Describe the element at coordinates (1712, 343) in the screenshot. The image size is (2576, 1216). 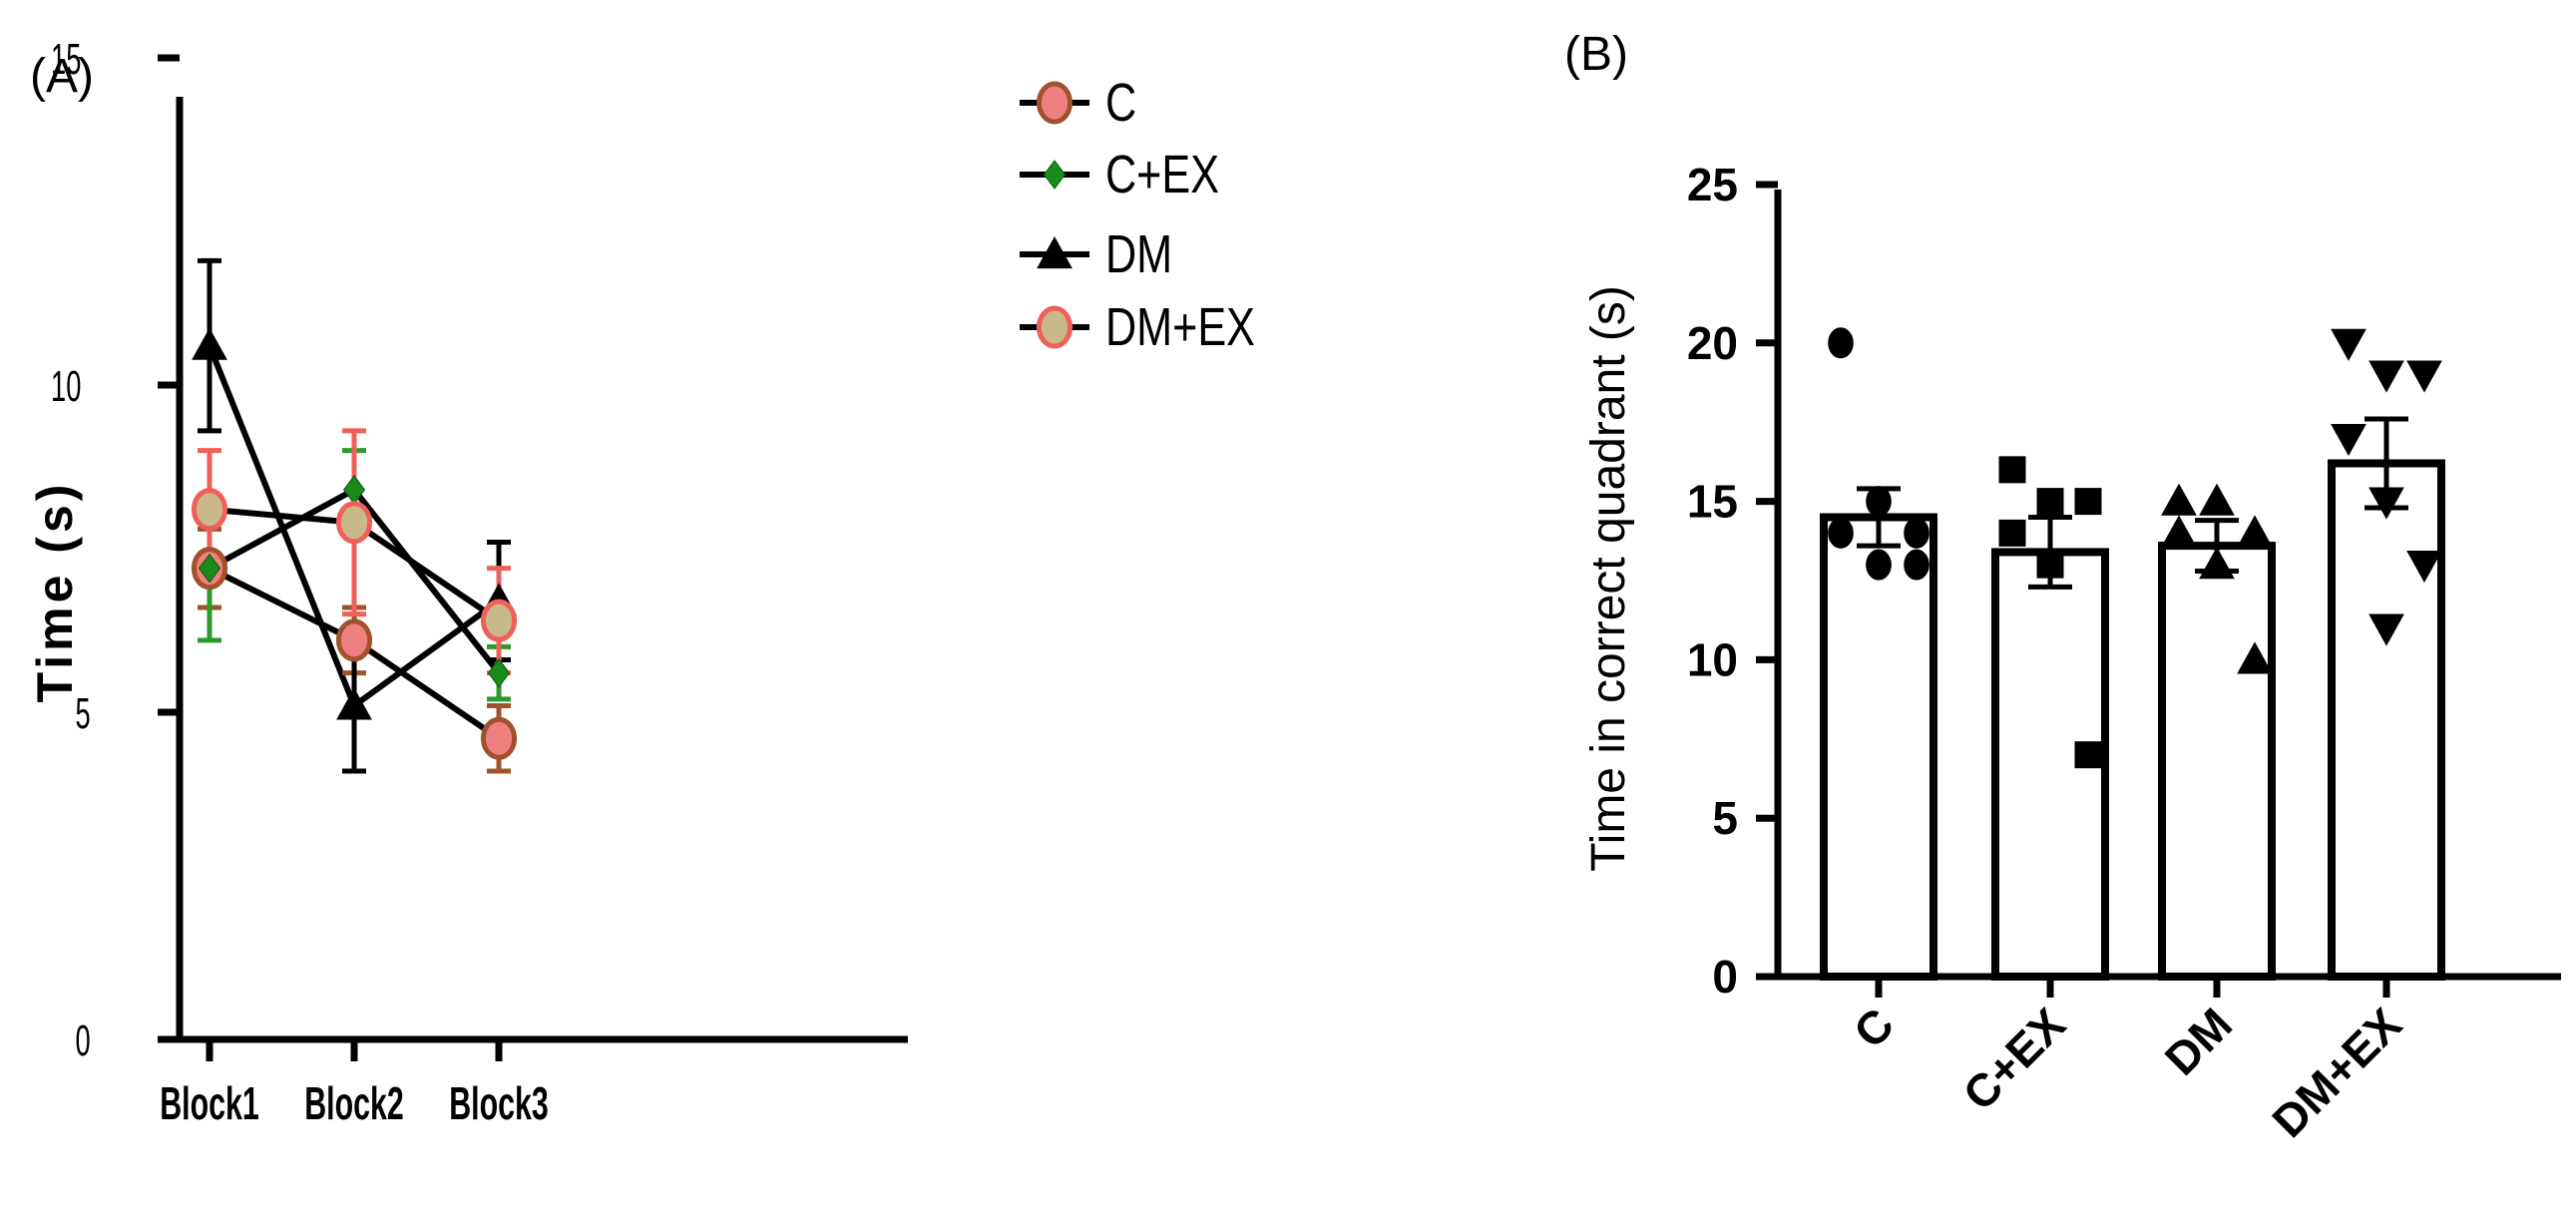
I see `panel-b-y-tick-label: 20` at that location.